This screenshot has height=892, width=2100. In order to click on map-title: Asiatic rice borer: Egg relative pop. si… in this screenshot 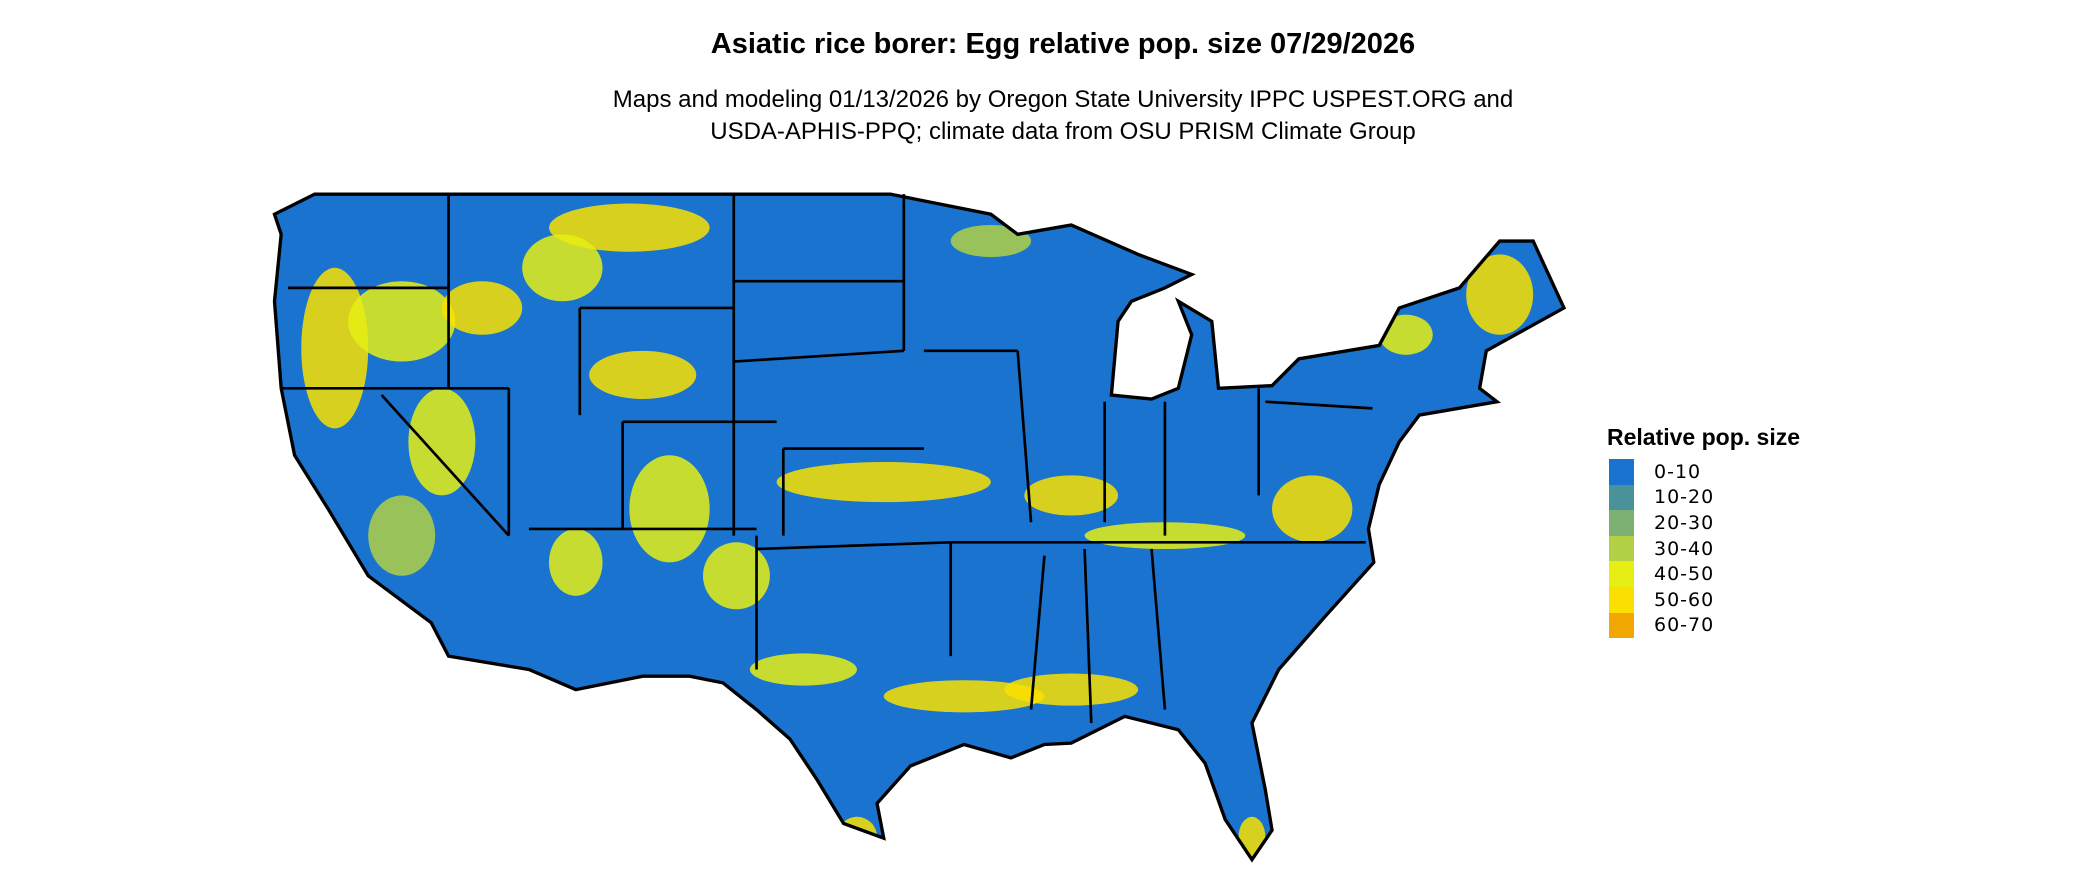, I will do `click(1063, 44)`.